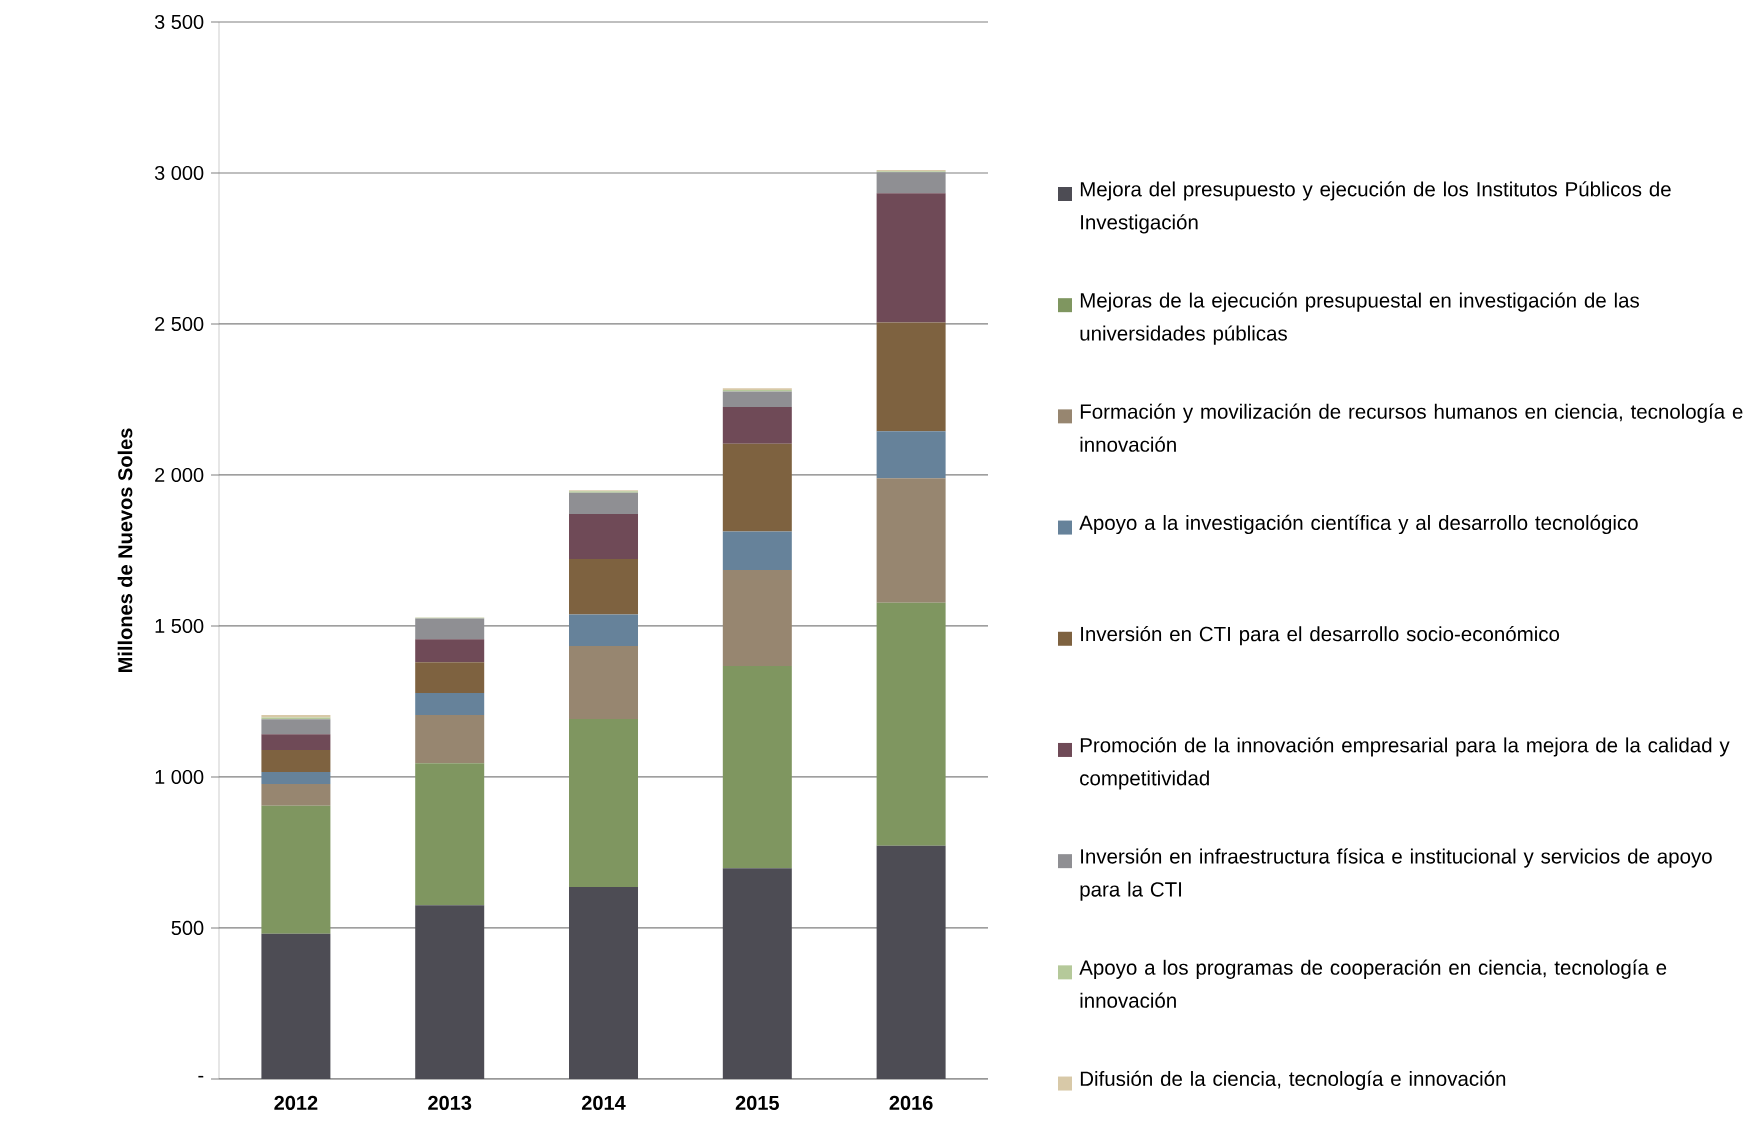  I want to click on y-tick-label: 2 000, so click(179, 475).